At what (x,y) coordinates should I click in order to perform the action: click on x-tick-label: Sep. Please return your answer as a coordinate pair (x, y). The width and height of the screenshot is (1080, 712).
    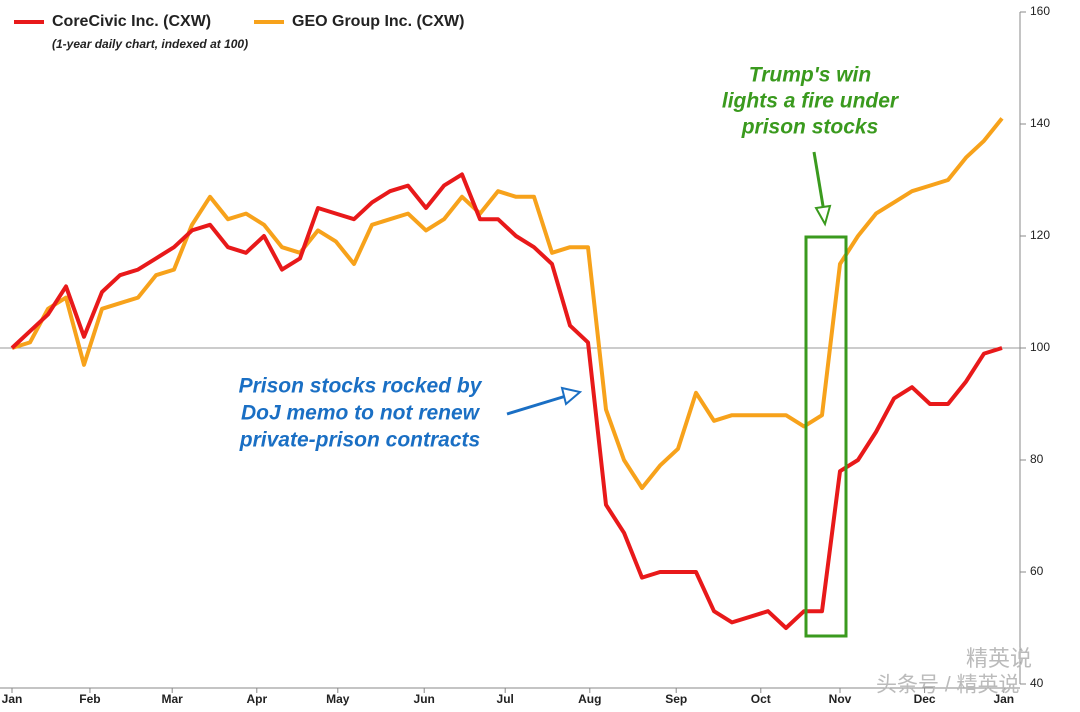
    Looking at the image, I should click on (676, 699).